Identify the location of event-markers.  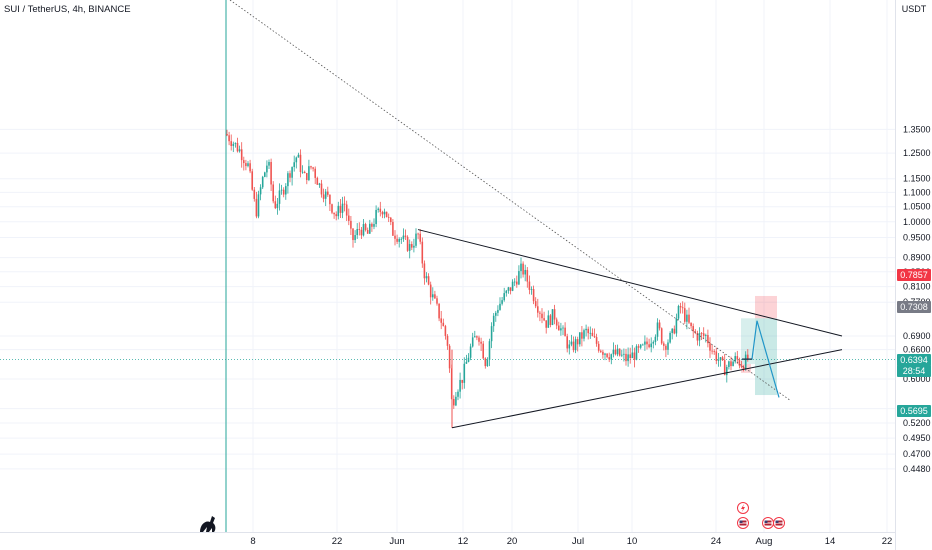
(492, 517).